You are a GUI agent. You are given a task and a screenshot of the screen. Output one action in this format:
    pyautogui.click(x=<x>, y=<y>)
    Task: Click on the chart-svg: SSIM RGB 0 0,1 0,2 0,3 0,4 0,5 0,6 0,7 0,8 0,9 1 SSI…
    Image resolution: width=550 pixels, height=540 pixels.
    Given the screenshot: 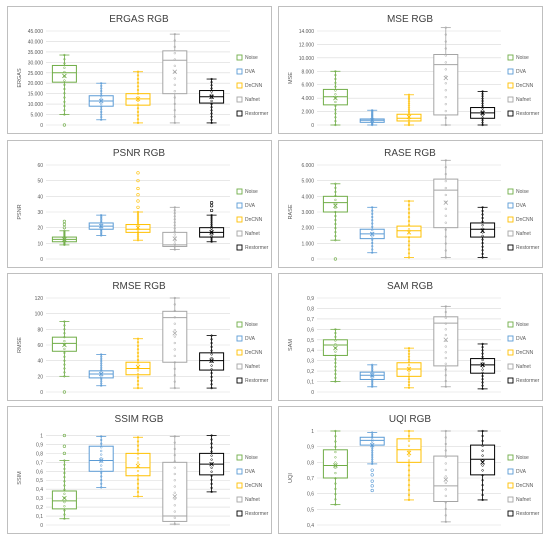 What is the action you would take?
    pyautogui.click(x=143, y=471)
    